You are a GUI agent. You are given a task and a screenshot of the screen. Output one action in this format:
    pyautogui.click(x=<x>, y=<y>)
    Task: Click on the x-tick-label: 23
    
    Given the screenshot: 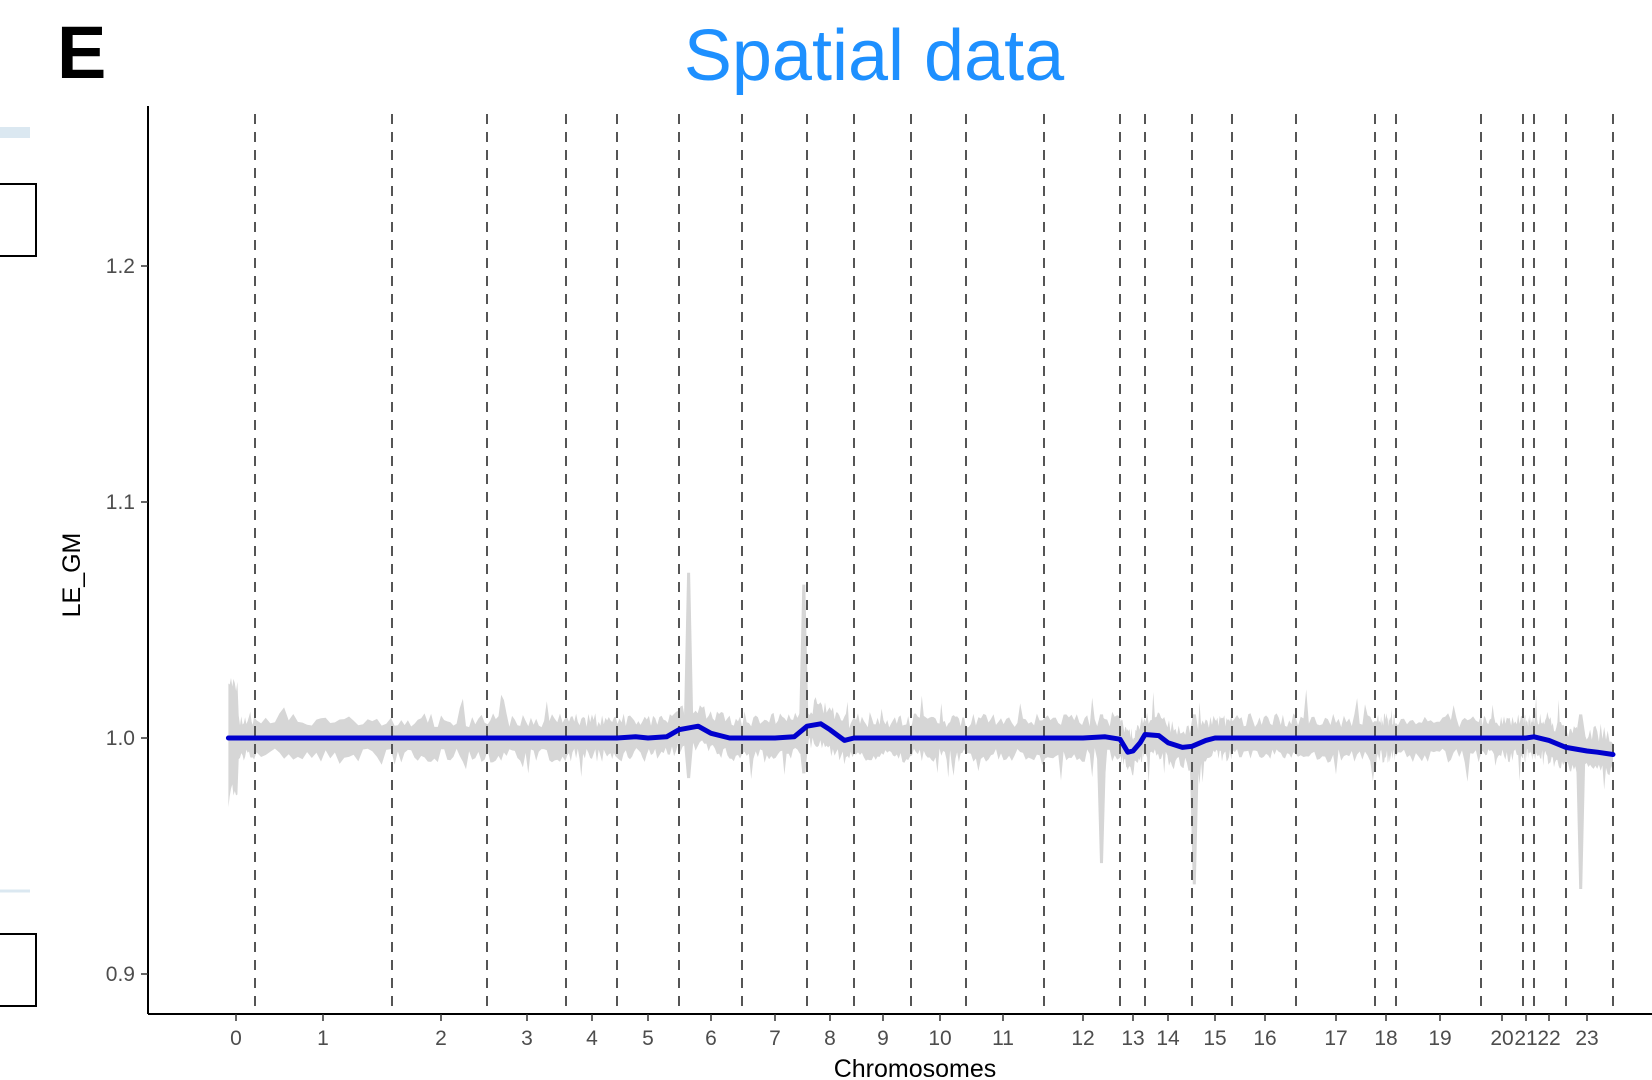 What is the action you would take?
    pyautogui.click(x=1586, y=1038)
    